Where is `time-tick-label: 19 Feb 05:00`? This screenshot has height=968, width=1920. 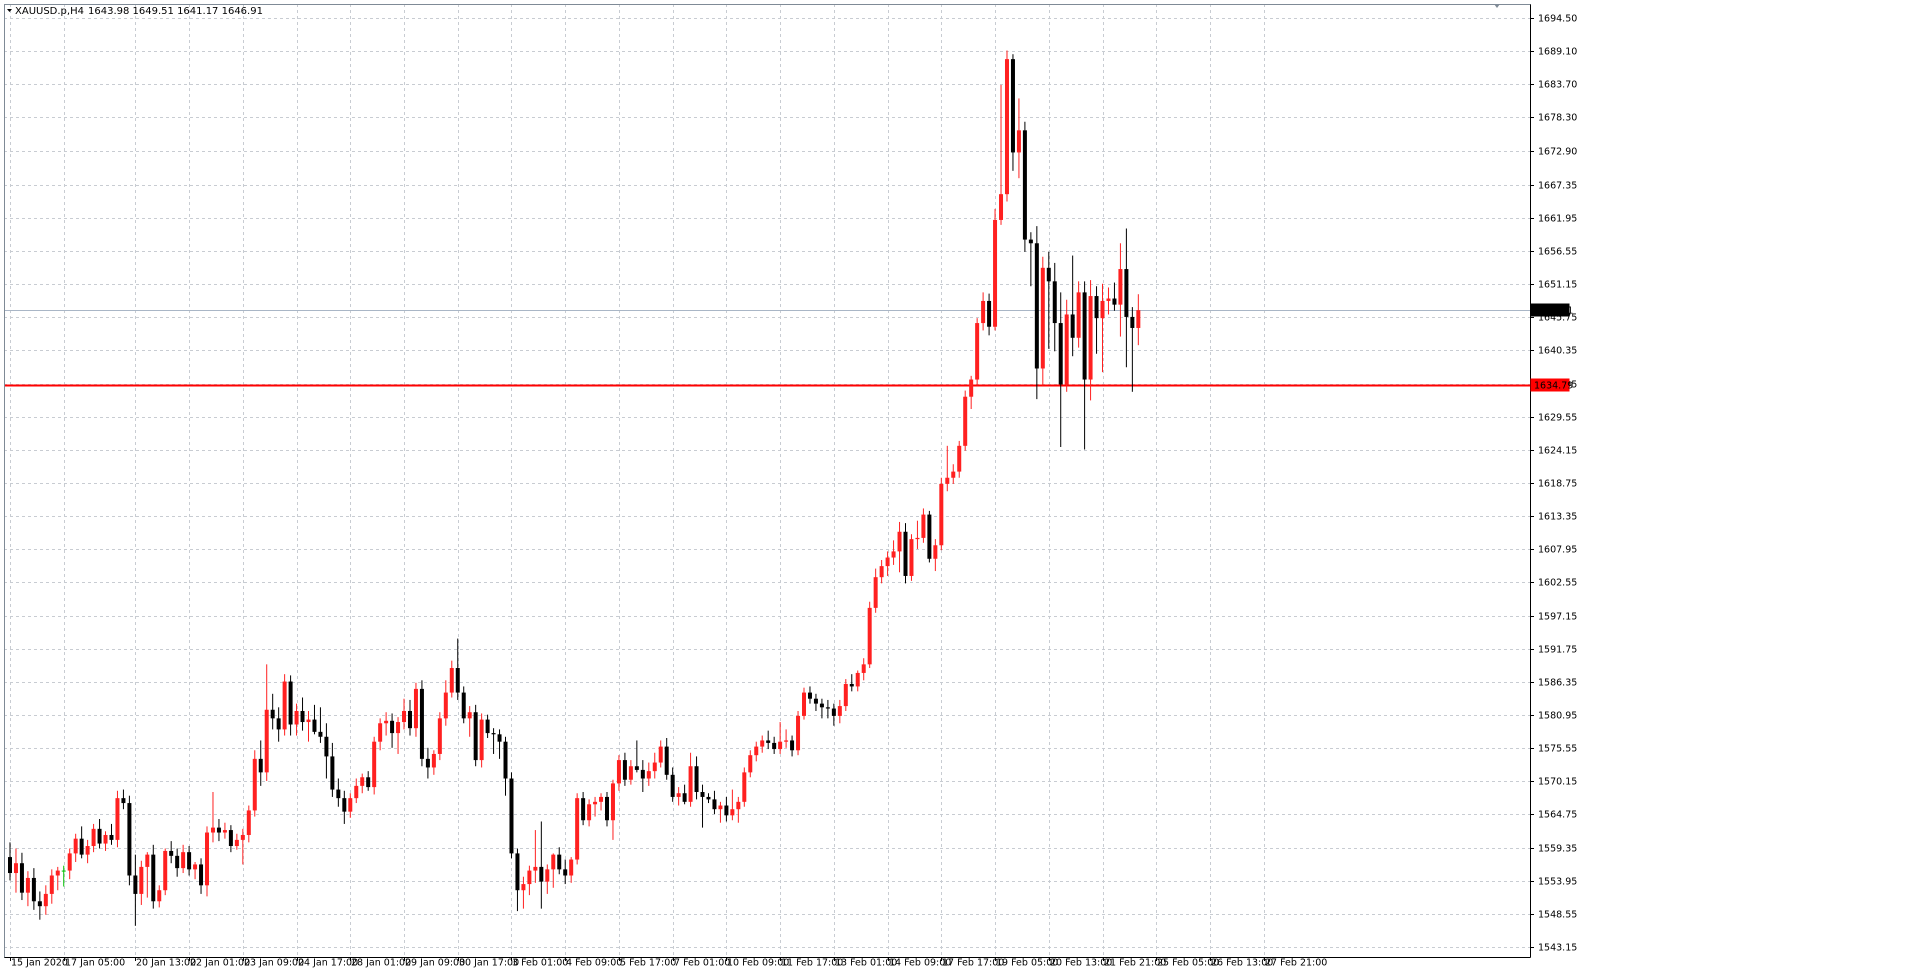
time-tick-label: 19 Feb 05:00 is located at coordinates (1027, 963).